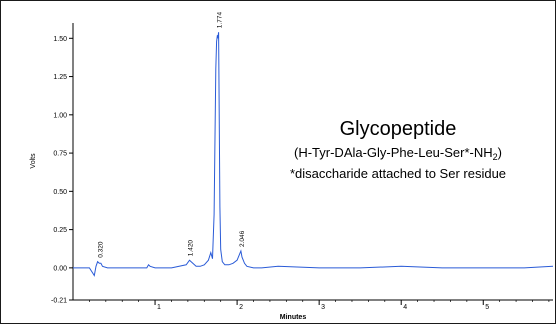 This screenshot has height=328, width=556. I want to click on peak-label: 1.420, so click(191, 248).